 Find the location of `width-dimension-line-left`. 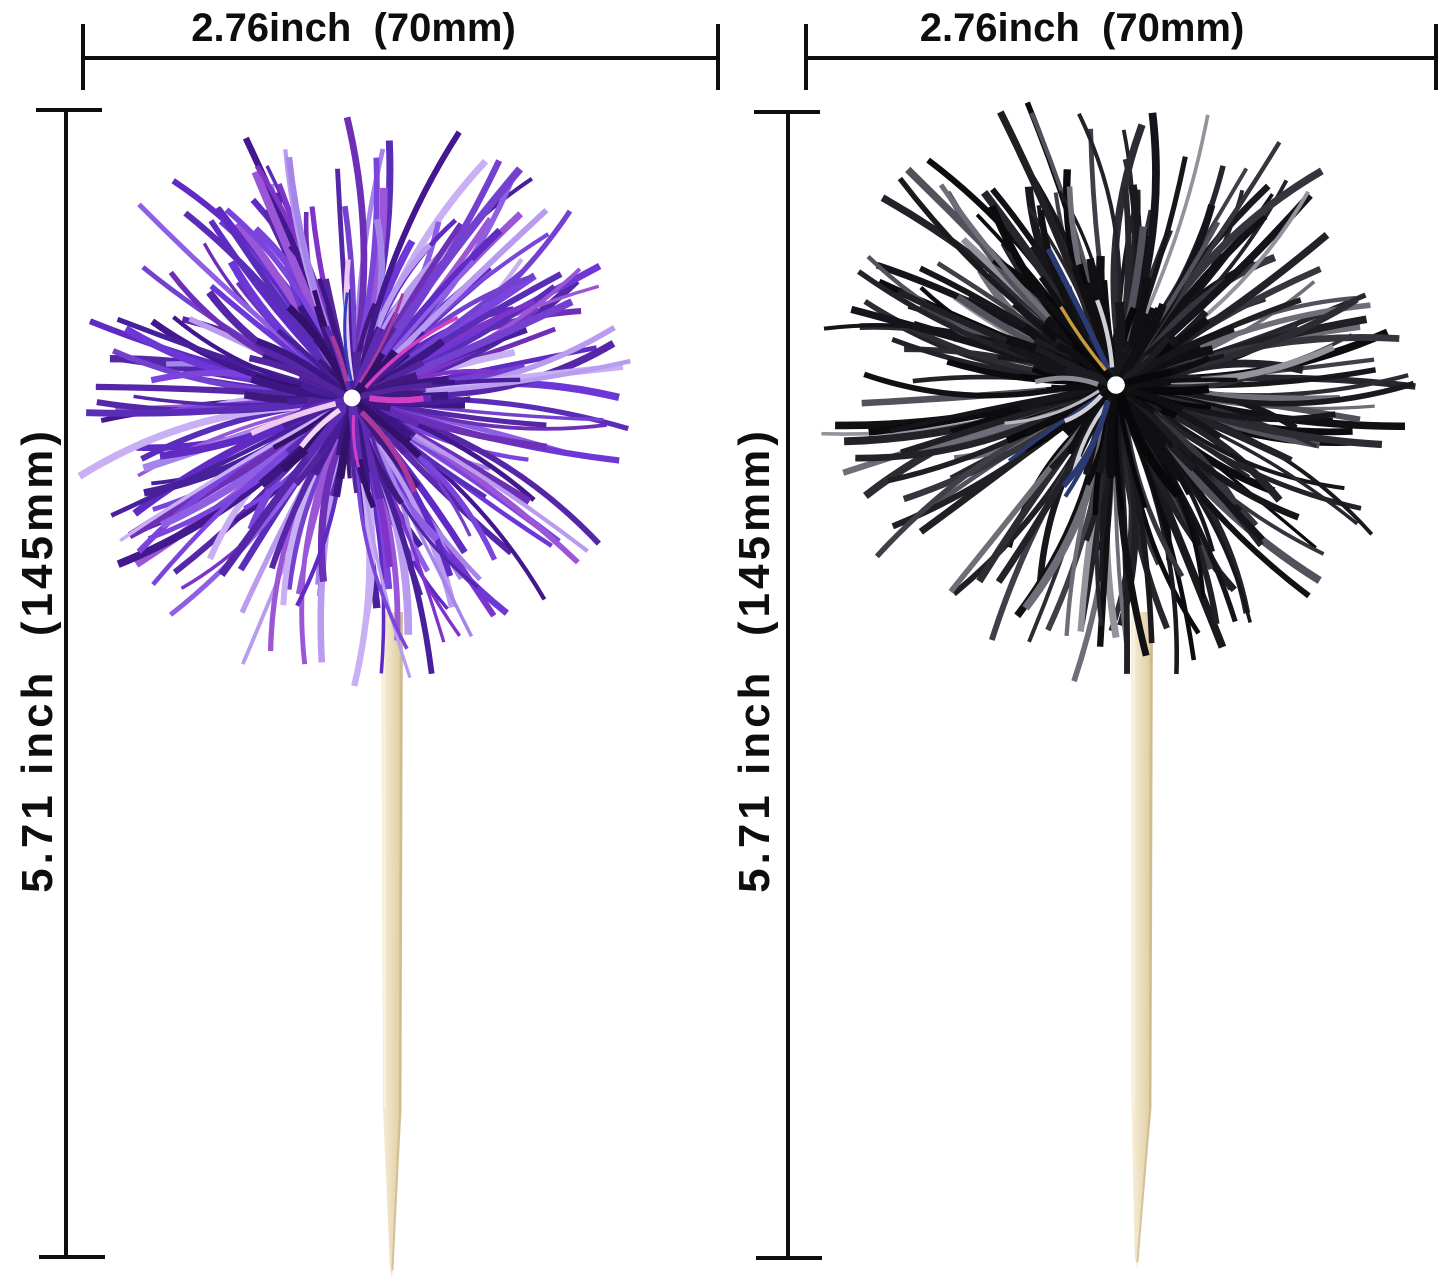

width-dimension-line-left is located at coordinates (401, 58).